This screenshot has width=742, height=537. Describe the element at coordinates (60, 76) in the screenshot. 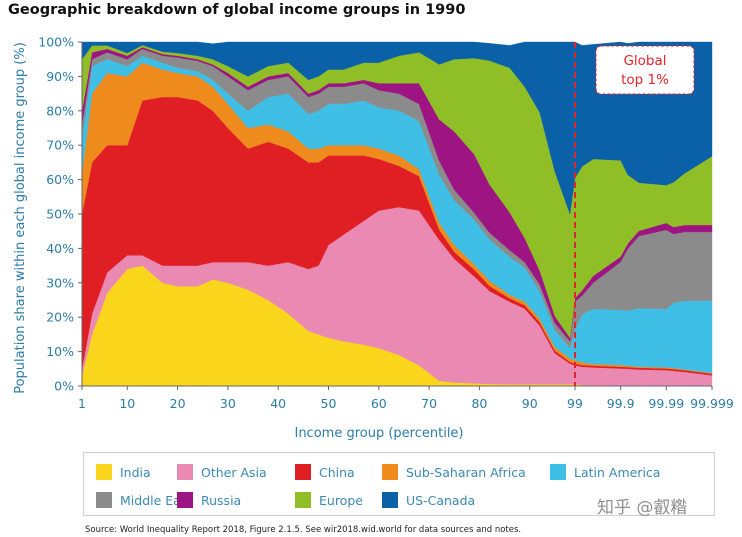

I see `y-tick-label: 90%` at that location.